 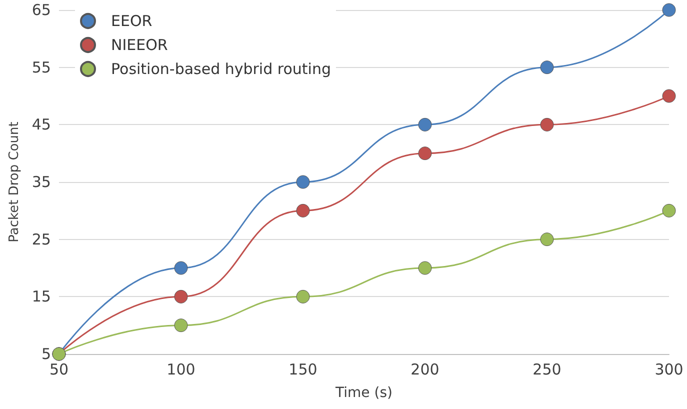 What do you see at coordinates (14, 182) in the screenshot?
I see `y-axis-title: Packet Drop Count` at bounding box center [14, 182].